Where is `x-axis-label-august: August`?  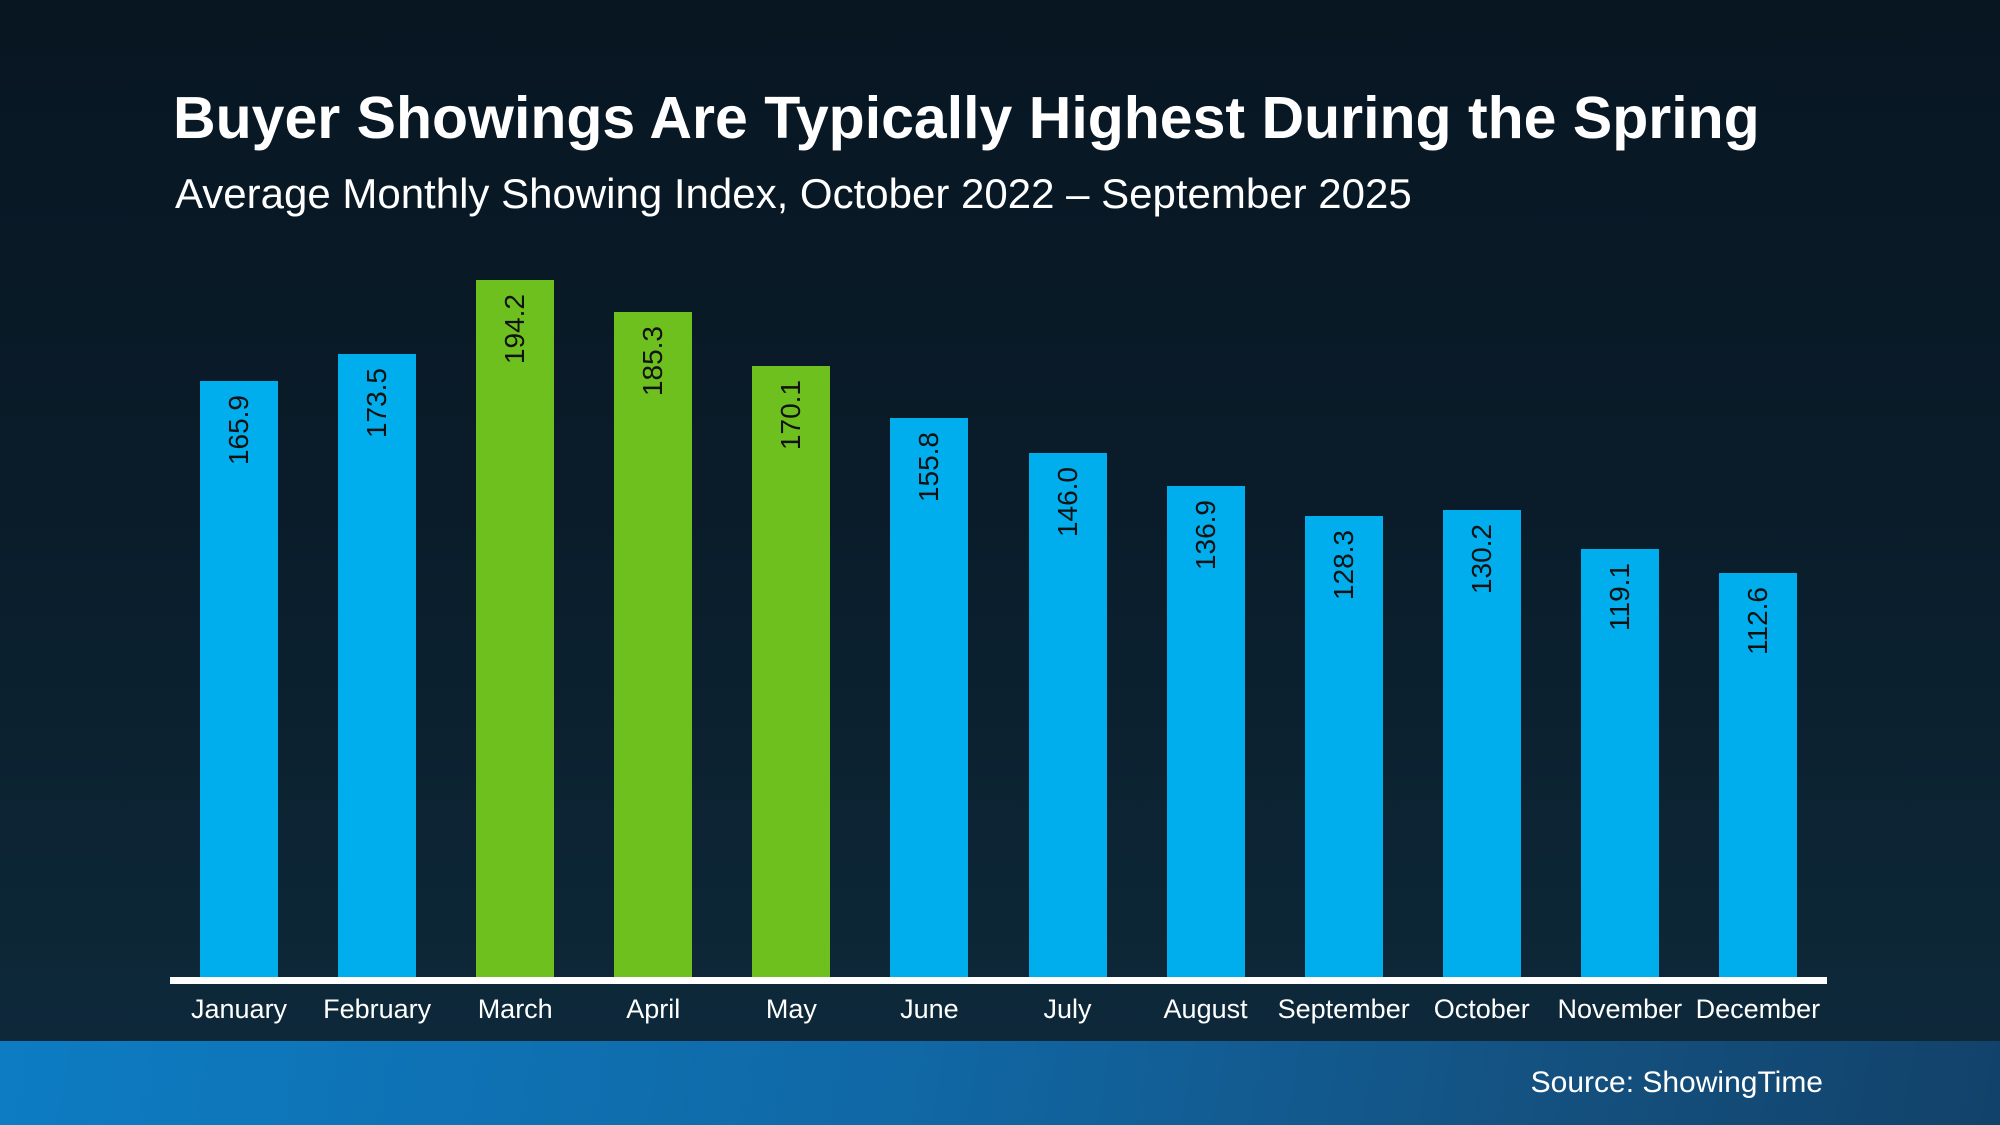
x-axis-label-august: August is located at coordinates (1205, 1009).